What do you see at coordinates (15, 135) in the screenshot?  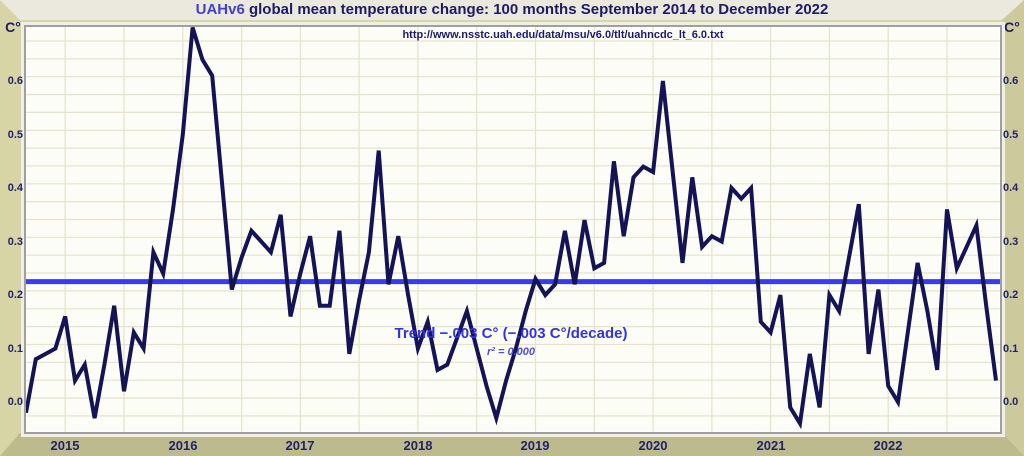 I see `y-tick-left-0.5: 0.5` at bounding box center [15, 135].